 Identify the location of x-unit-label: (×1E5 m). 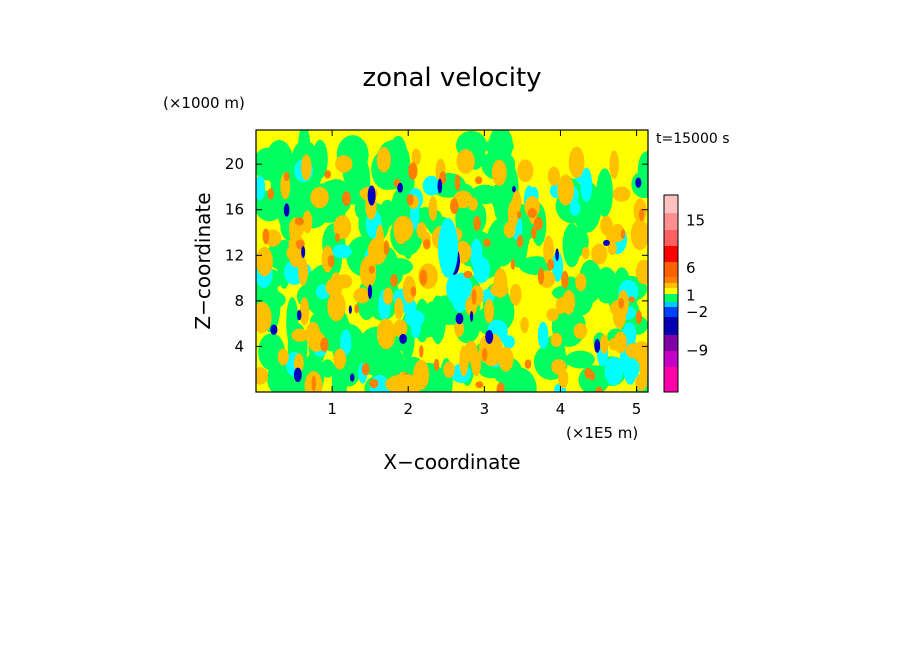
(602, 433).